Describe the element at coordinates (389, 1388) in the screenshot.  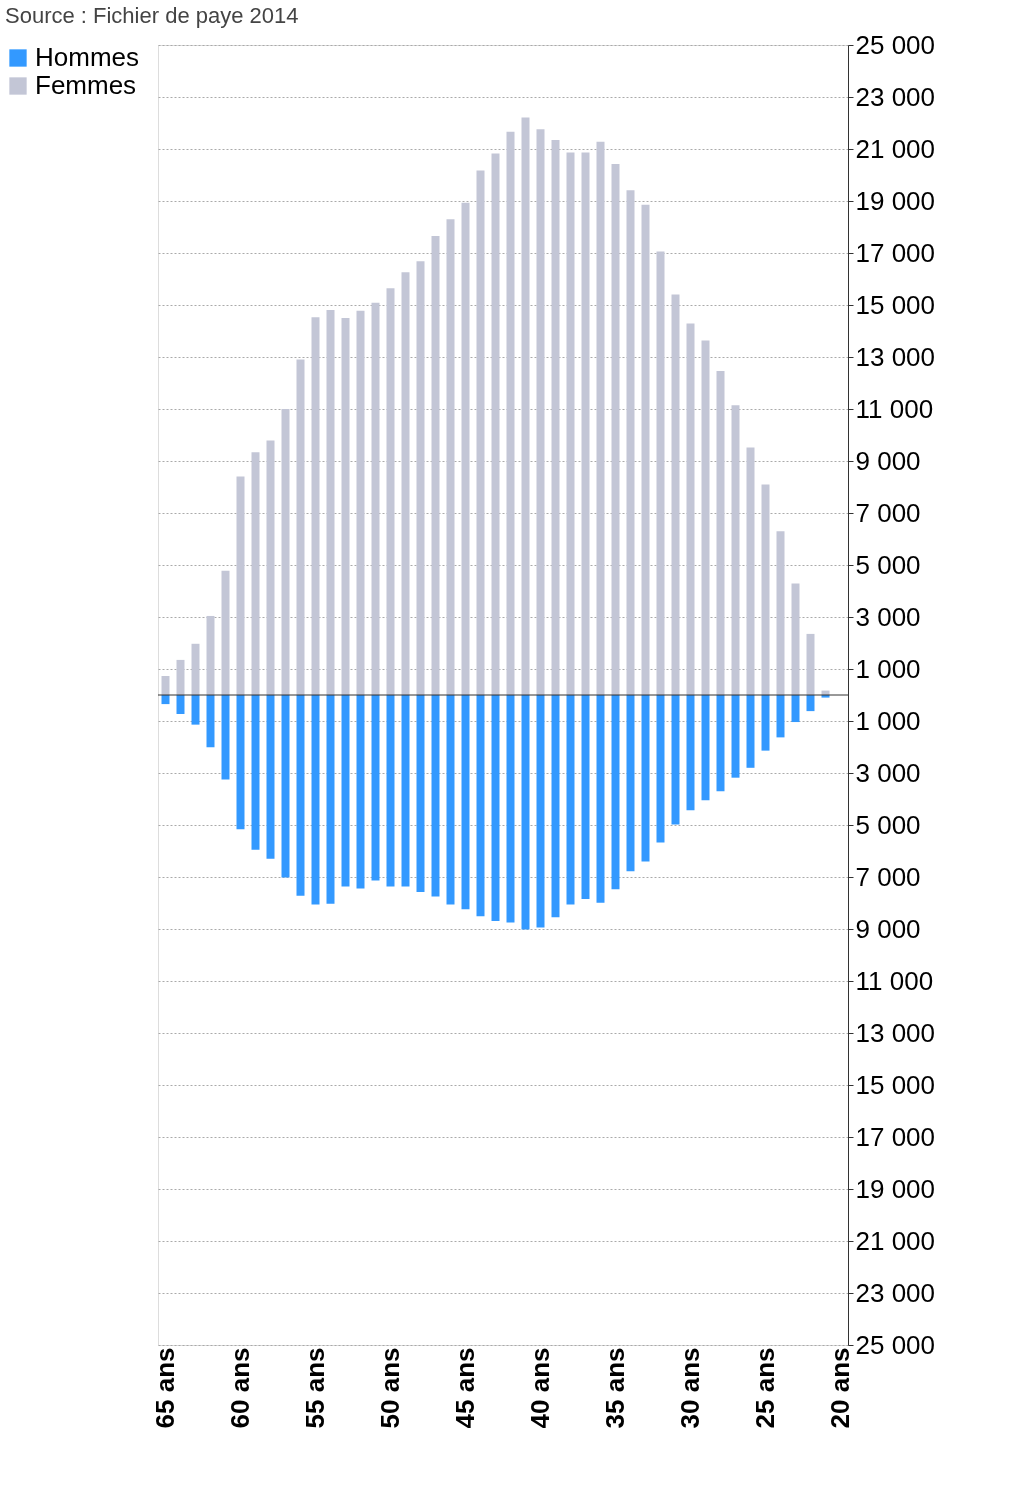
I see `x-tick-label: 50 ans` at that location.